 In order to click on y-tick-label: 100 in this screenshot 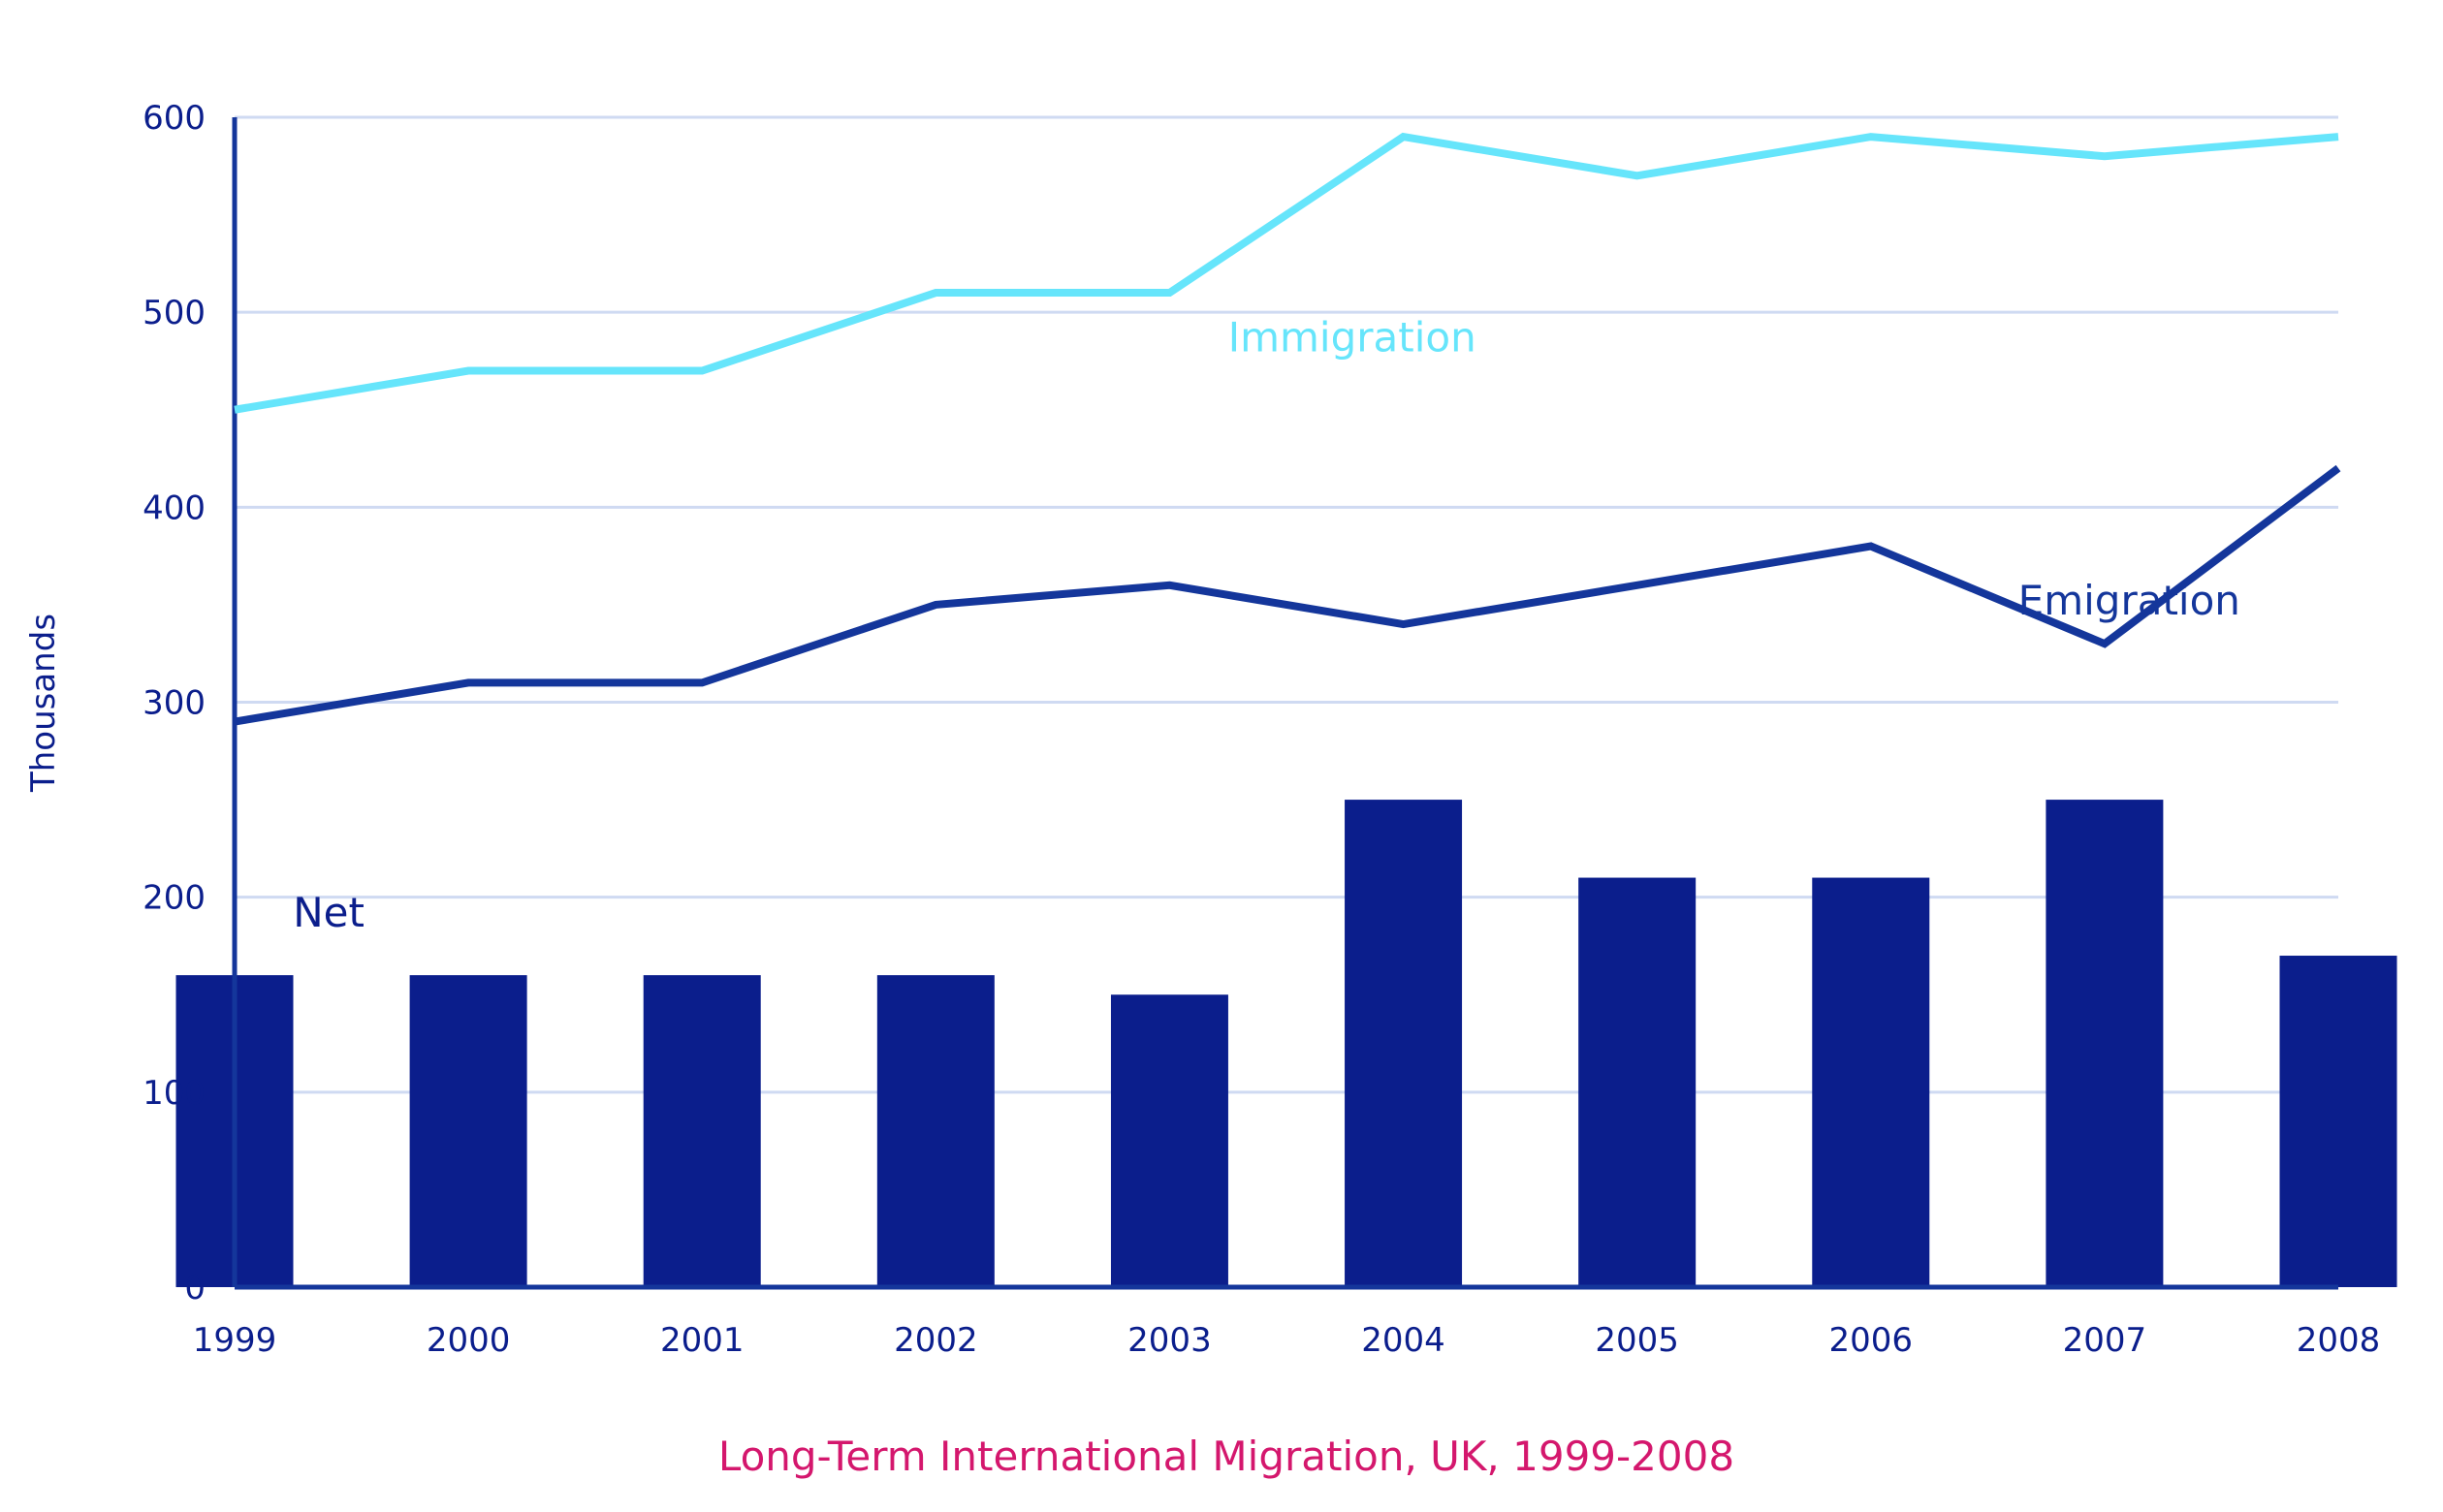, I will do `click(174, 1093)`.